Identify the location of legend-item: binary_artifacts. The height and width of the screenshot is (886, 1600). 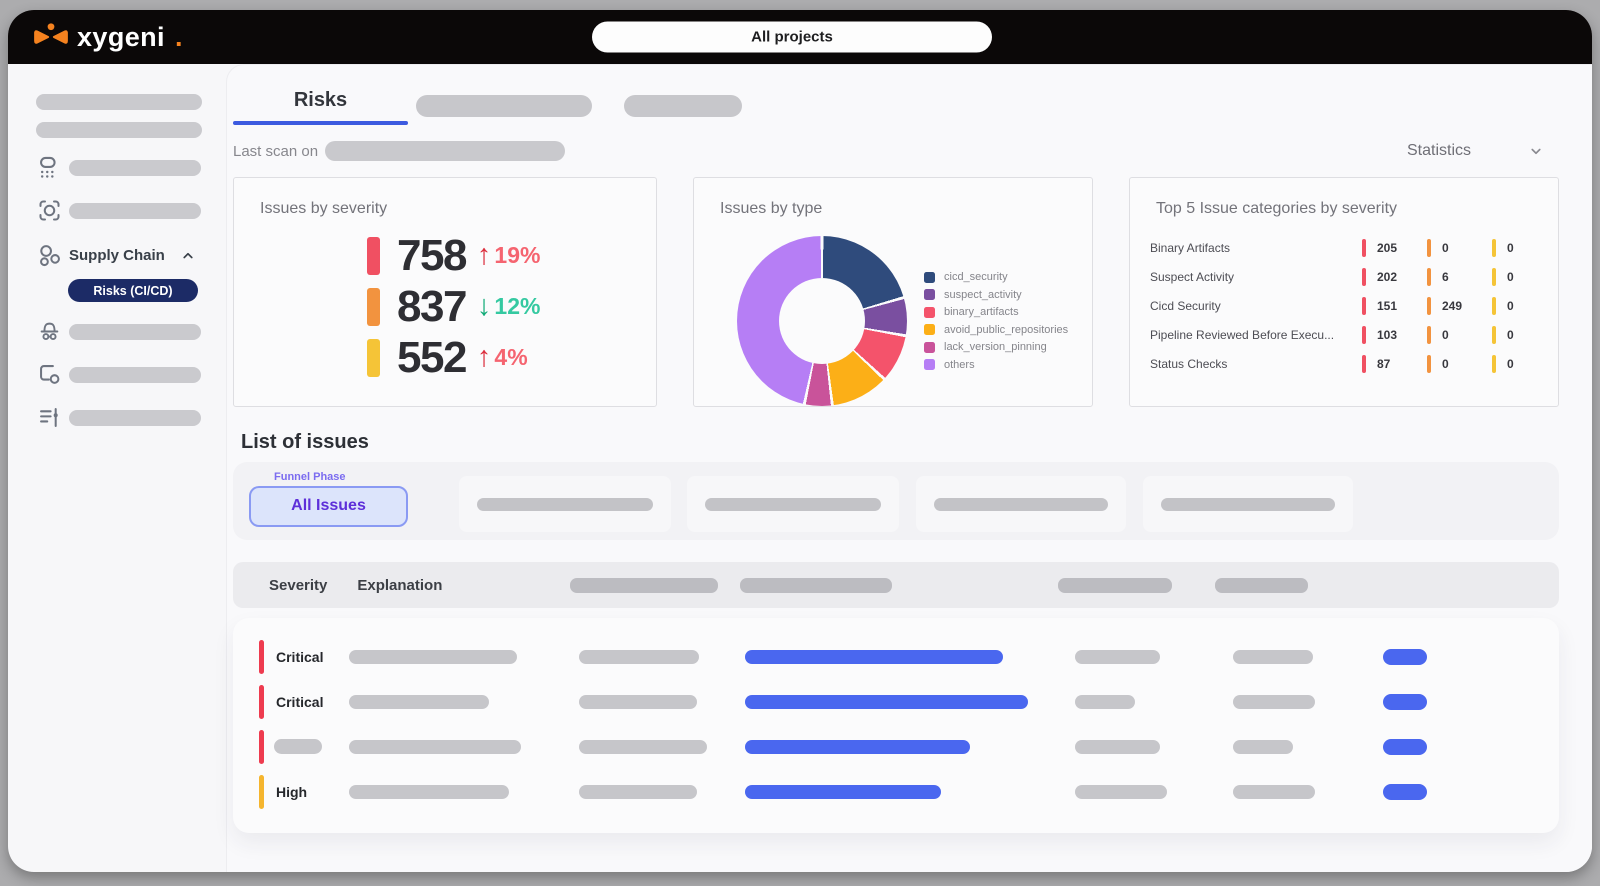
(996, 312).